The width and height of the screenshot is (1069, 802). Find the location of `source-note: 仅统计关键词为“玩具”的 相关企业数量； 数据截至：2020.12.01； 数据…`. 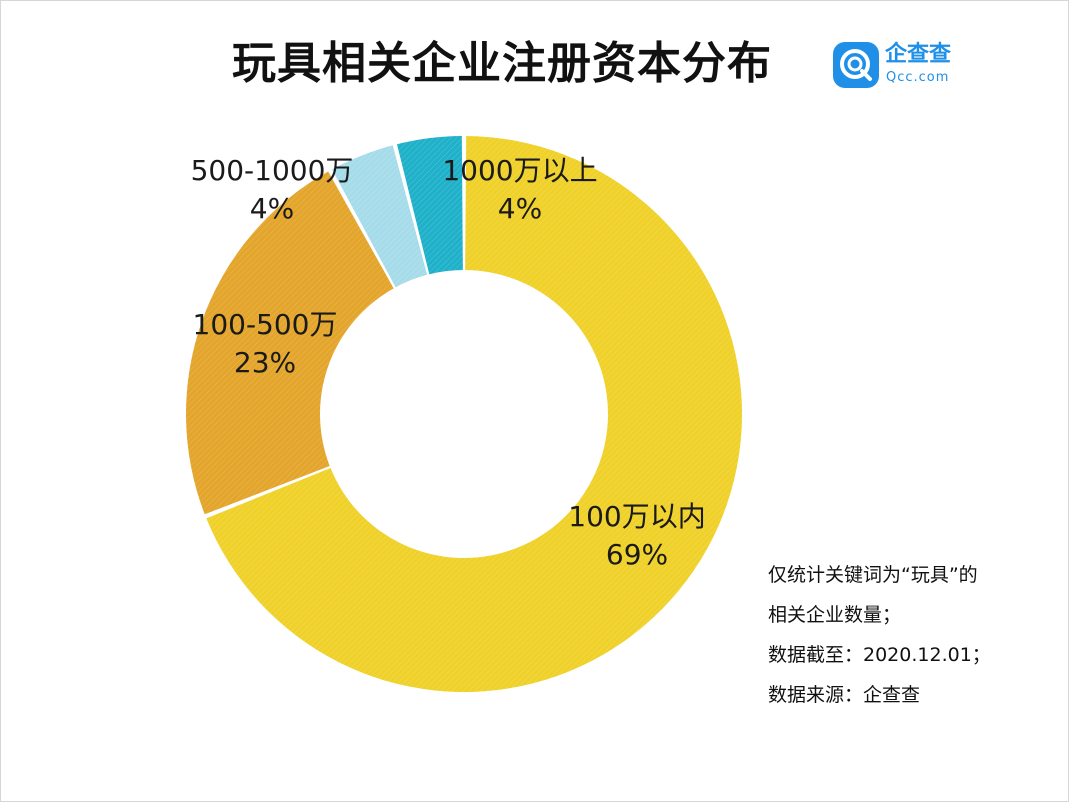

source-note: 仅统计关键词为“玩具”的 相关企业数量； 数据截至：2020.12.01； 数据… is located at coordinates (913, 640).